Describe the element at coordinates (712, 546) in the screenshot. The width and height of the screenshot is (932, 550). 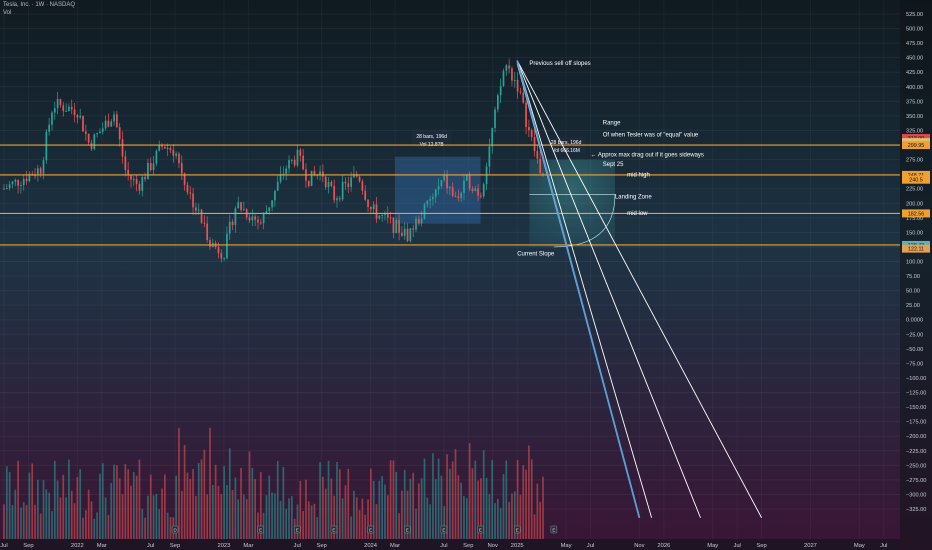
I see `time-tick-label: May` at that location.